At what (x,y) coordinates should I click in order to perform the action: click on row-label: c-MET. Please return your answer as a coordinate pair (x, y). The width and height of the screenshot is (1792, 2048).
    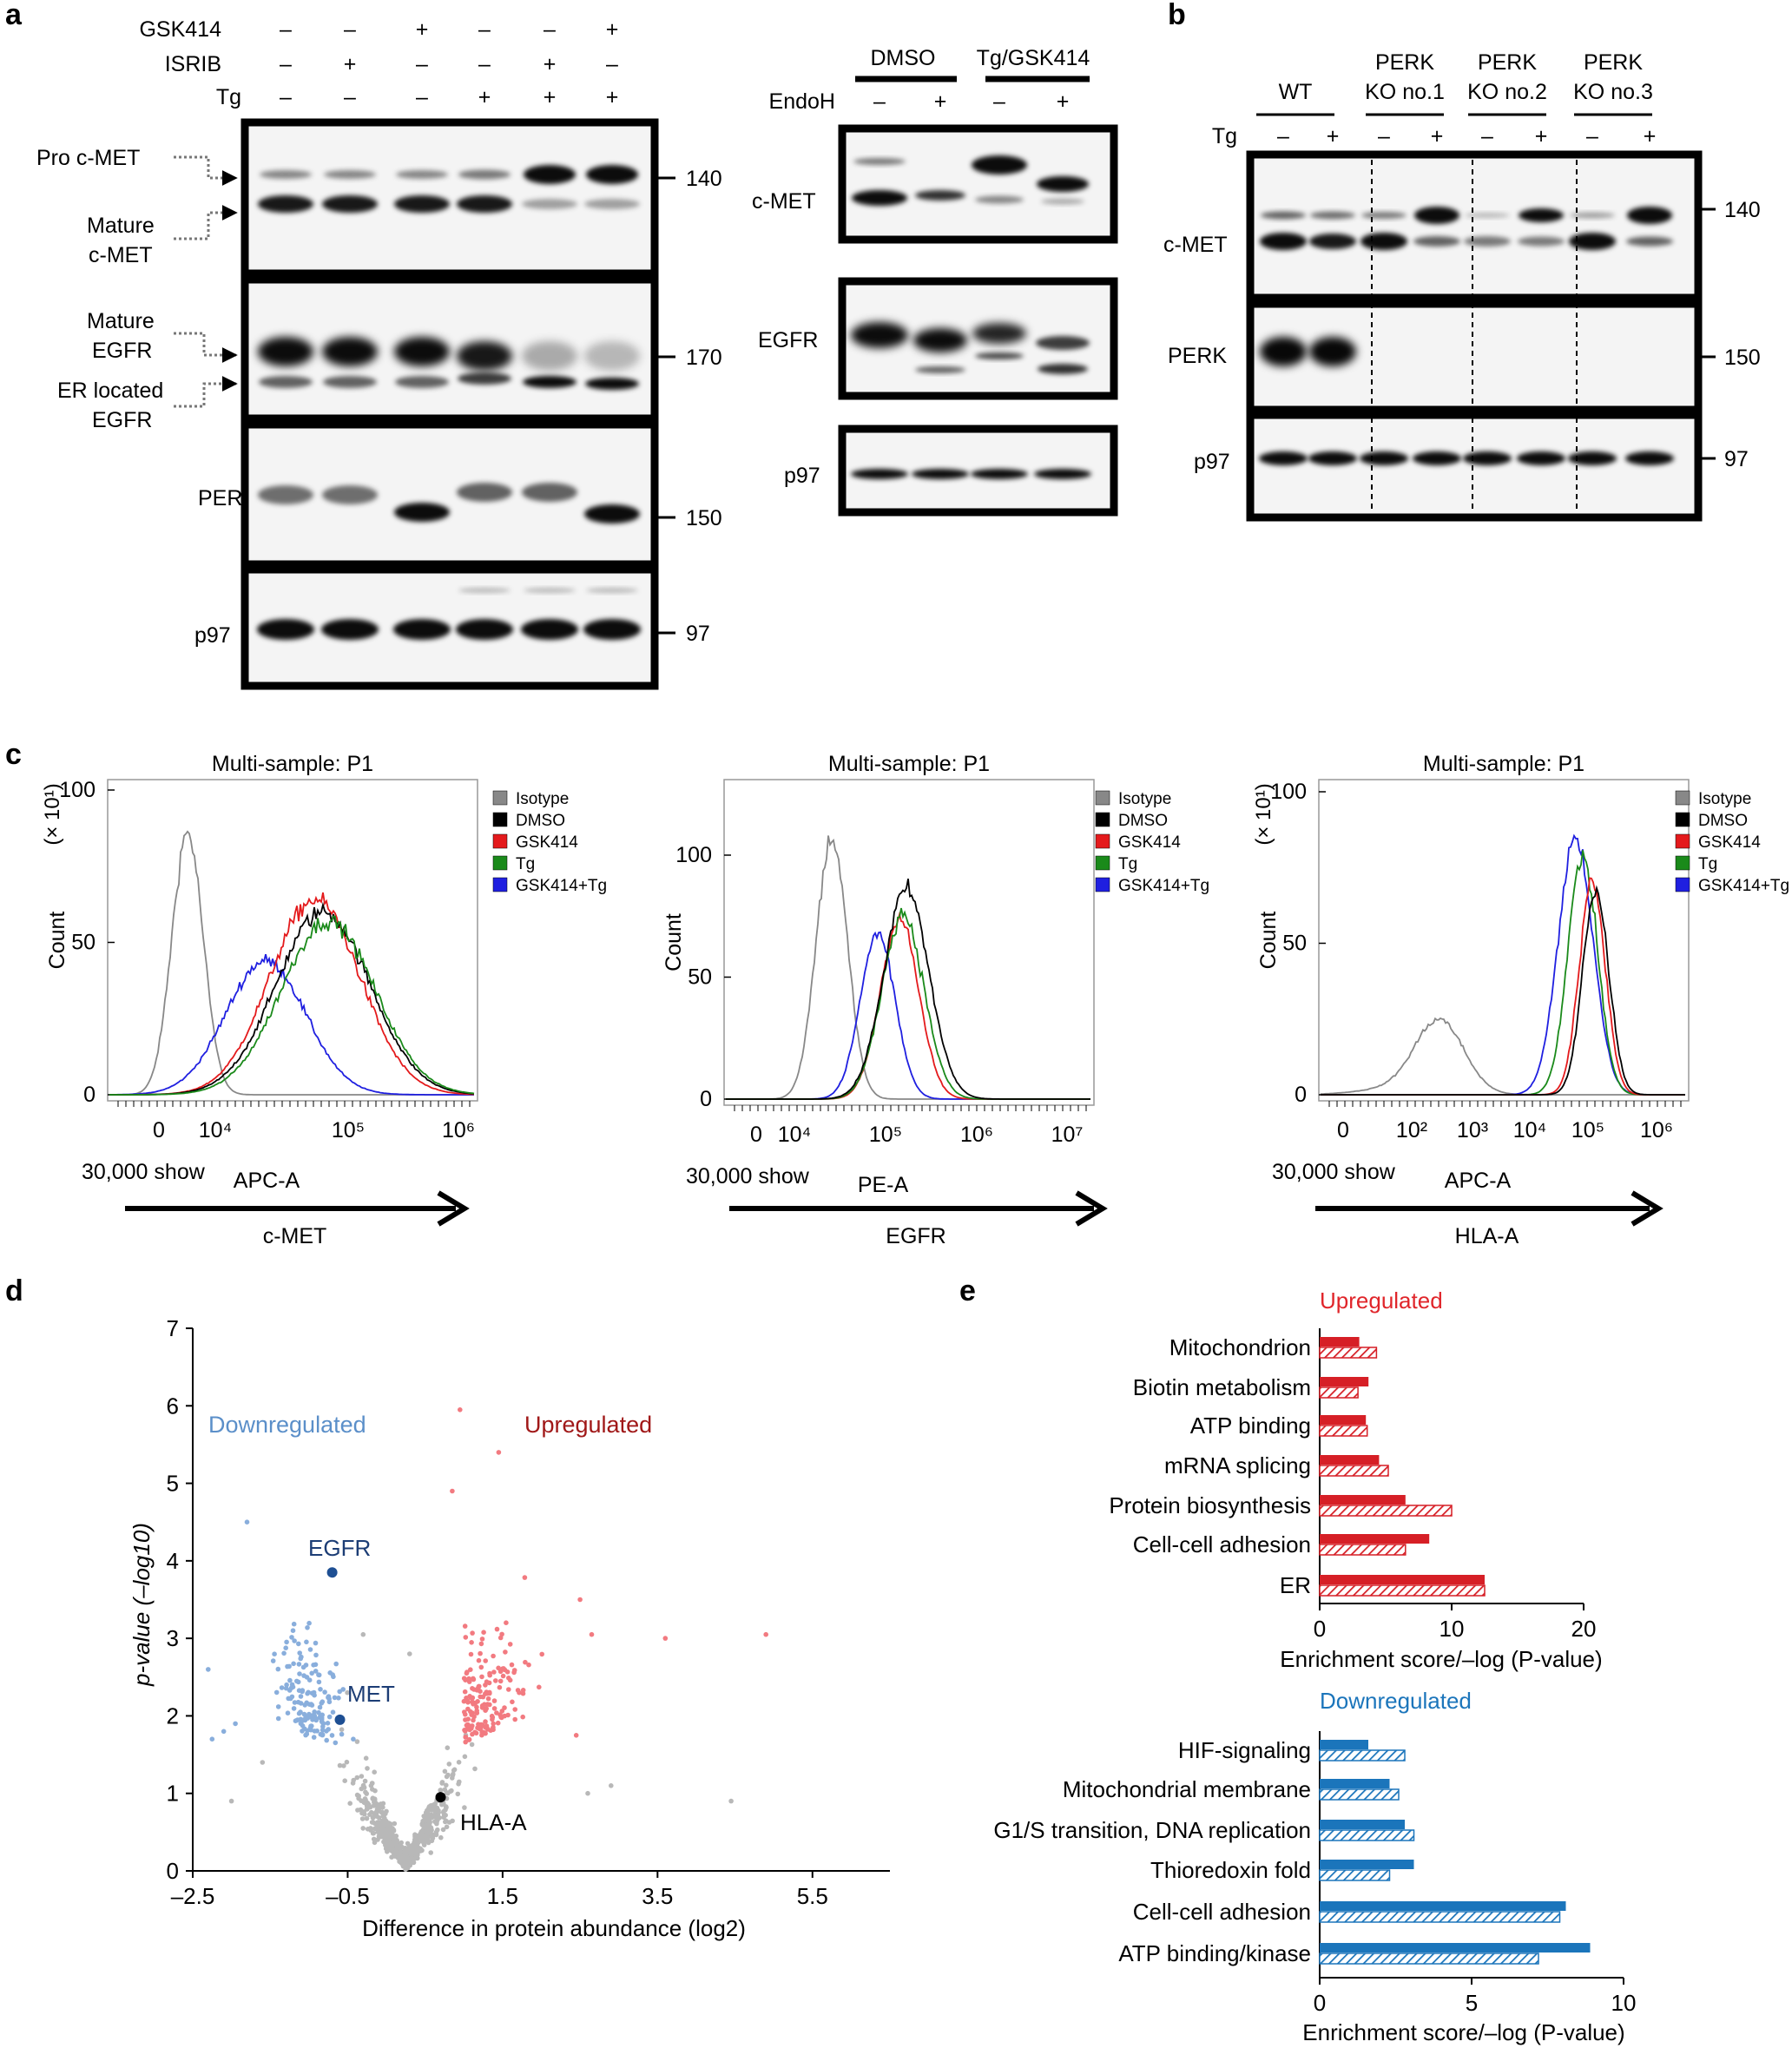
    Looking at the image, I should click on (1195, 245).